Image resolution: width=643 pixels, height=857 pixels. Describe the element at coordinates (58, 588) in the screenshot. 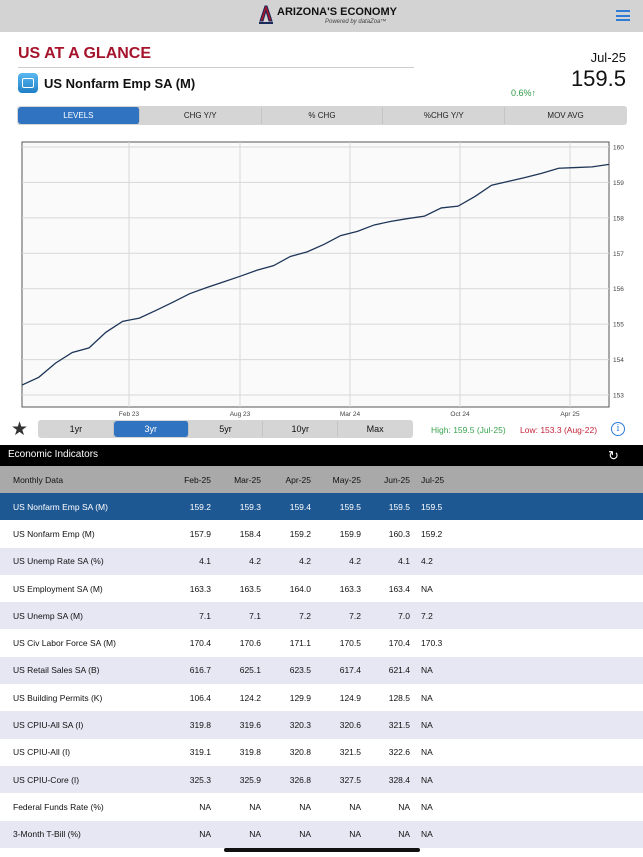

I see `row-label: US Employment SA (M)` at that location.